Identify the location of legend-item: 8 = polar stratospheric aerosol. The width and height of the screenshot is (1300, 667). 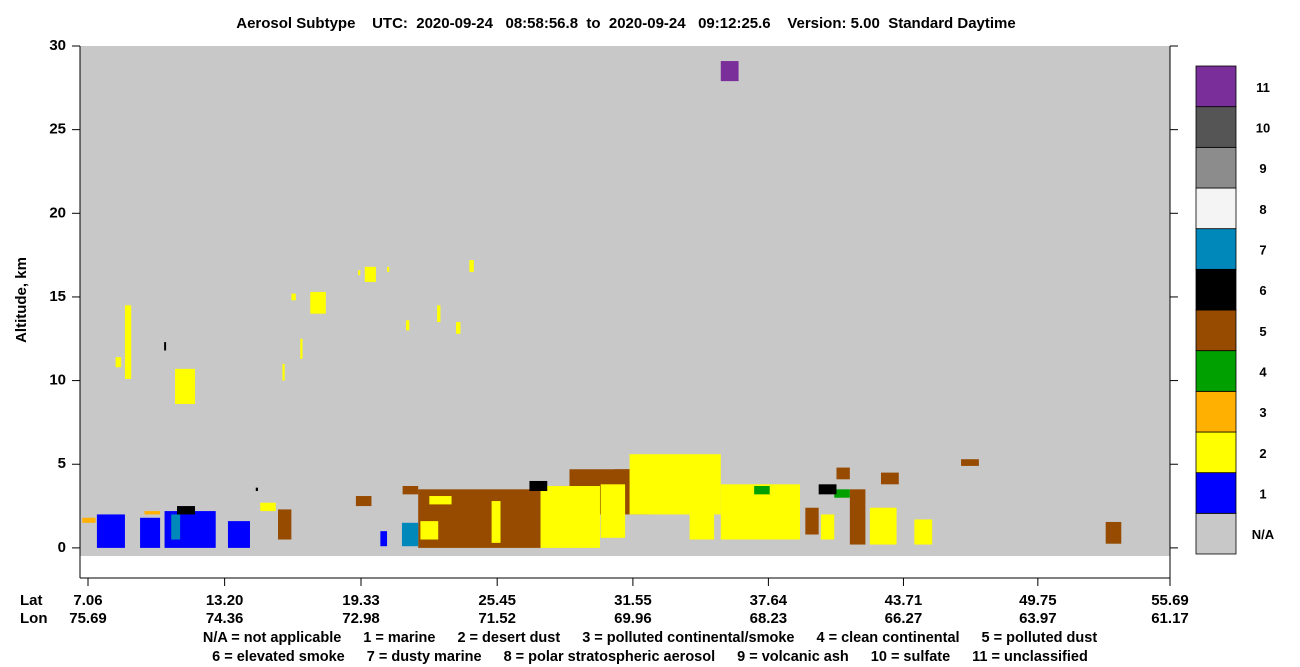
(609, 657).